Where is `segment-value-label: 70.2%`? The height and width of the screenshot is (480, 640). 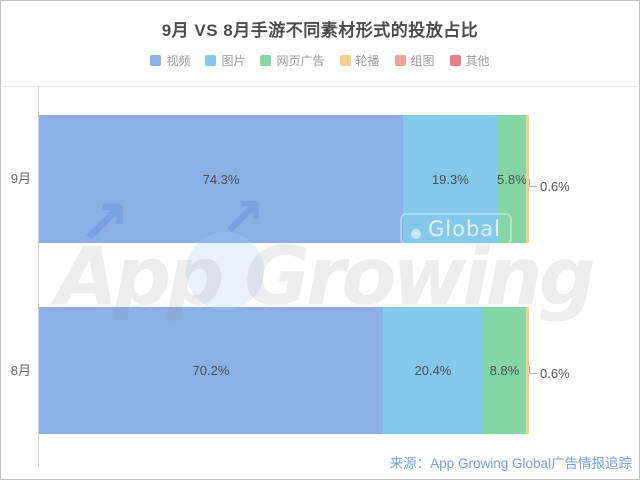 segment-value-label: 70.2% is located at coordinates (211, 370).